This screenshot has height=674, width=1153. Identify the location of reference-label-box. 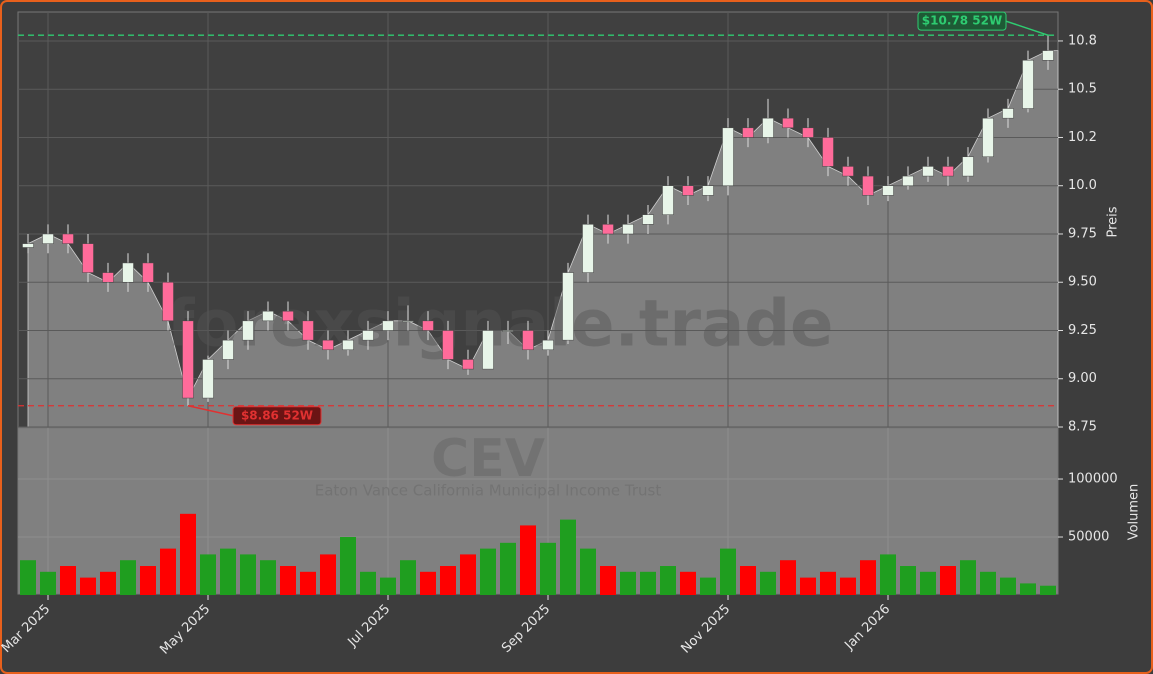
(962, 21).